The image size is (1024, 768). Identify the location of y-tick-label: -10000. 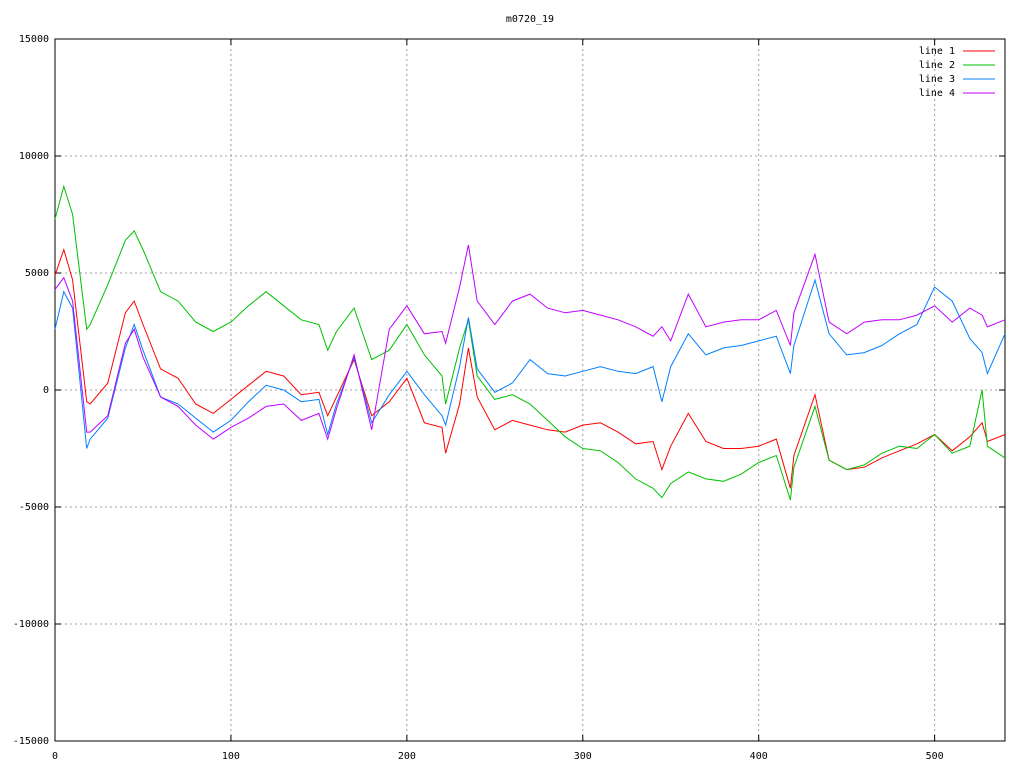
(31, 624).